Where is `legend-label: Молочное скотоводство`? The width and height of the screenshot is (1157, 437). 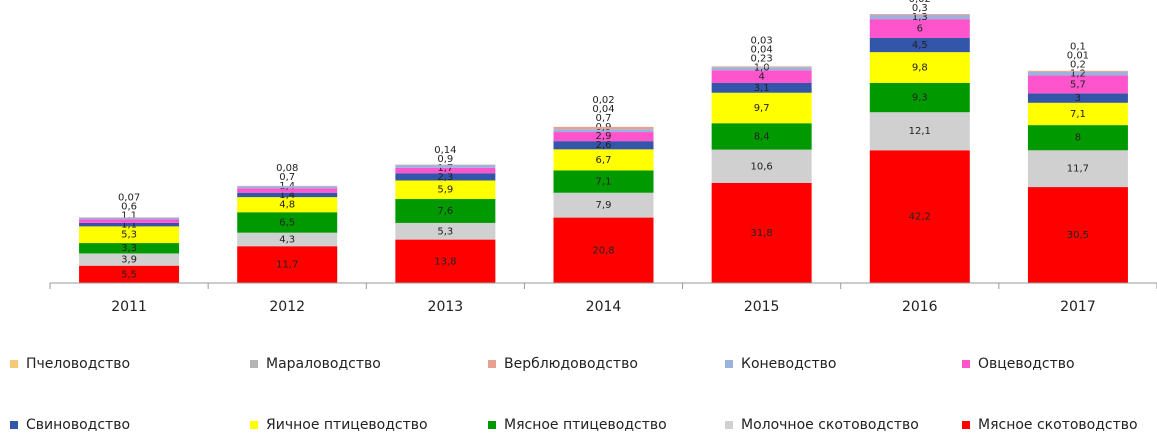 legend-label: Молочное скотоводство is located at coordinates (830, 425).